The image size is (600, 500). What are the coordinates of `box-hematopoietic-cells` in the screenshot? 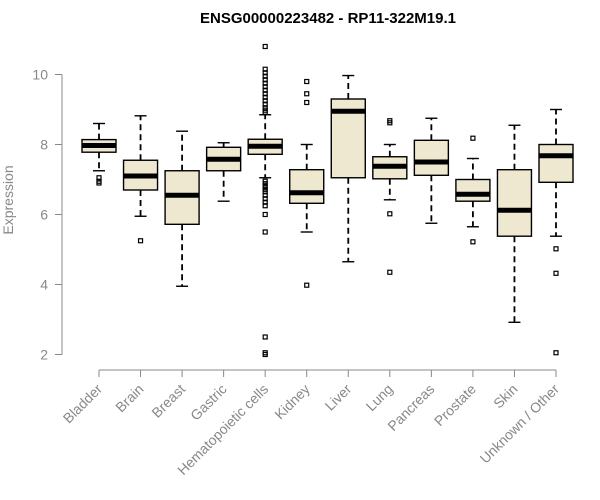 It's located at (265, 200).